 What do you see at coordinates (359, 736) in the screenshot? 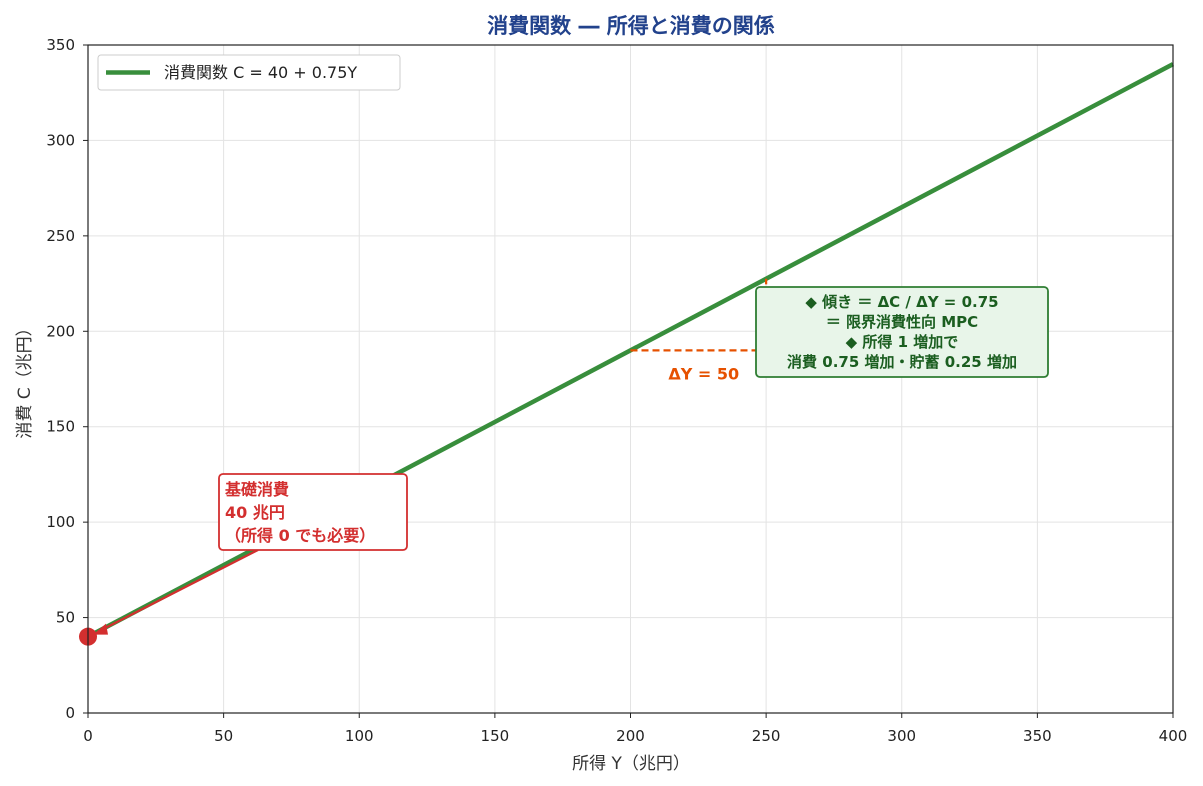
I see `x-tick-label: 100` at bounding box center [359, 736].